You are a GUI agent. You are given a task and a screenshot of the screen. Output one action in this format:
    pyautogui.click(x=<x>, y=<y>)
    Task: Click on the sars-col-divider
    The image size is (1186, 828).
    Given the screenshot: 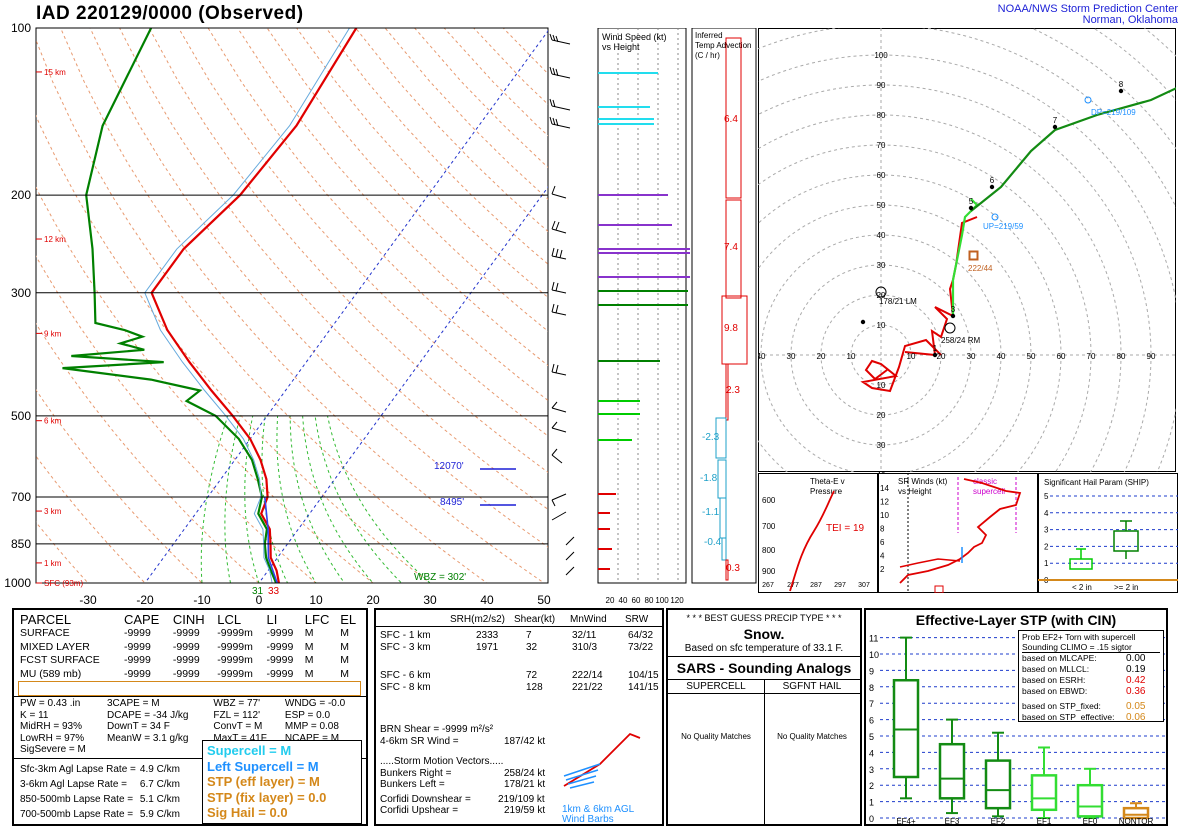 What is the action you would take?
    pyautogui.click(x=764, y=751)
    